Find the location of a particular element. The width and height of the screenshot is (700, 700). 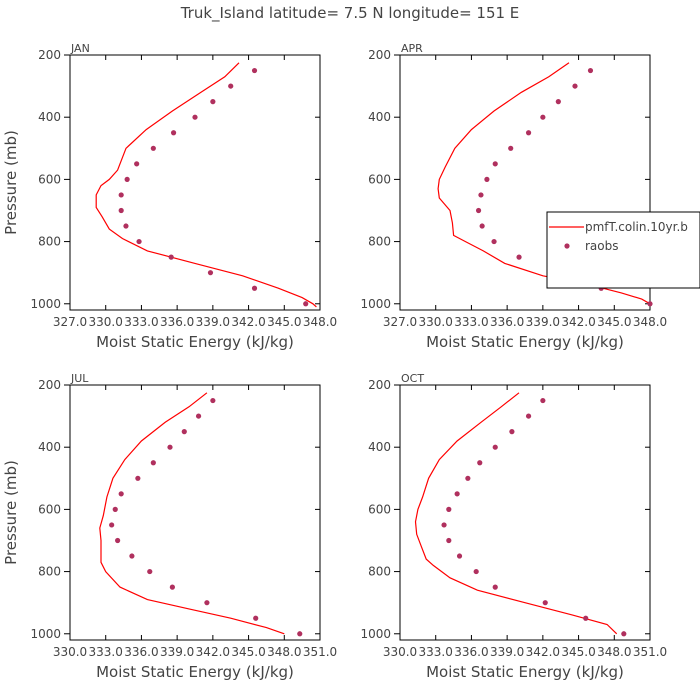

legend-marker-swatch is located at coordinates (567, 246).